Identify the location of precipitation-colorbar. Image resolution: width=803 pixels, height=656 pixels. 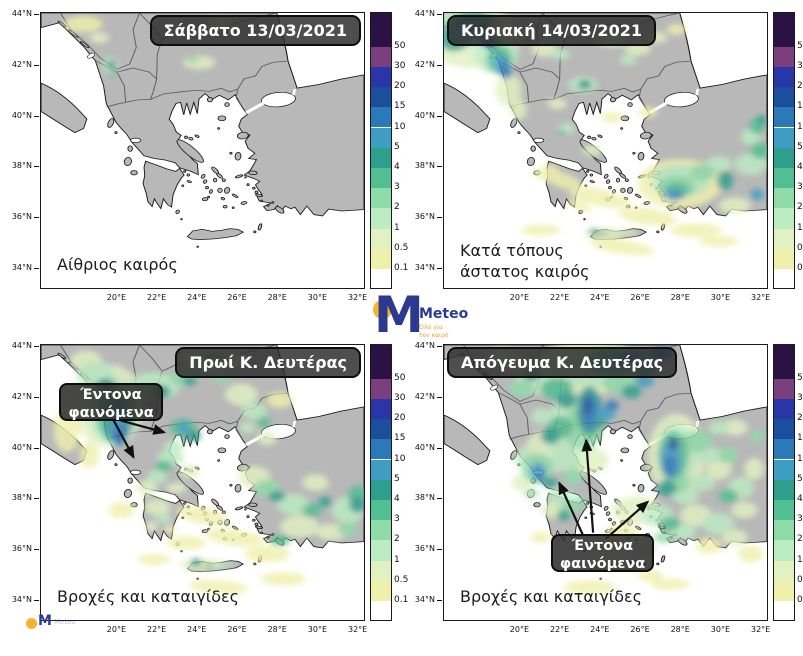
(784, 482).